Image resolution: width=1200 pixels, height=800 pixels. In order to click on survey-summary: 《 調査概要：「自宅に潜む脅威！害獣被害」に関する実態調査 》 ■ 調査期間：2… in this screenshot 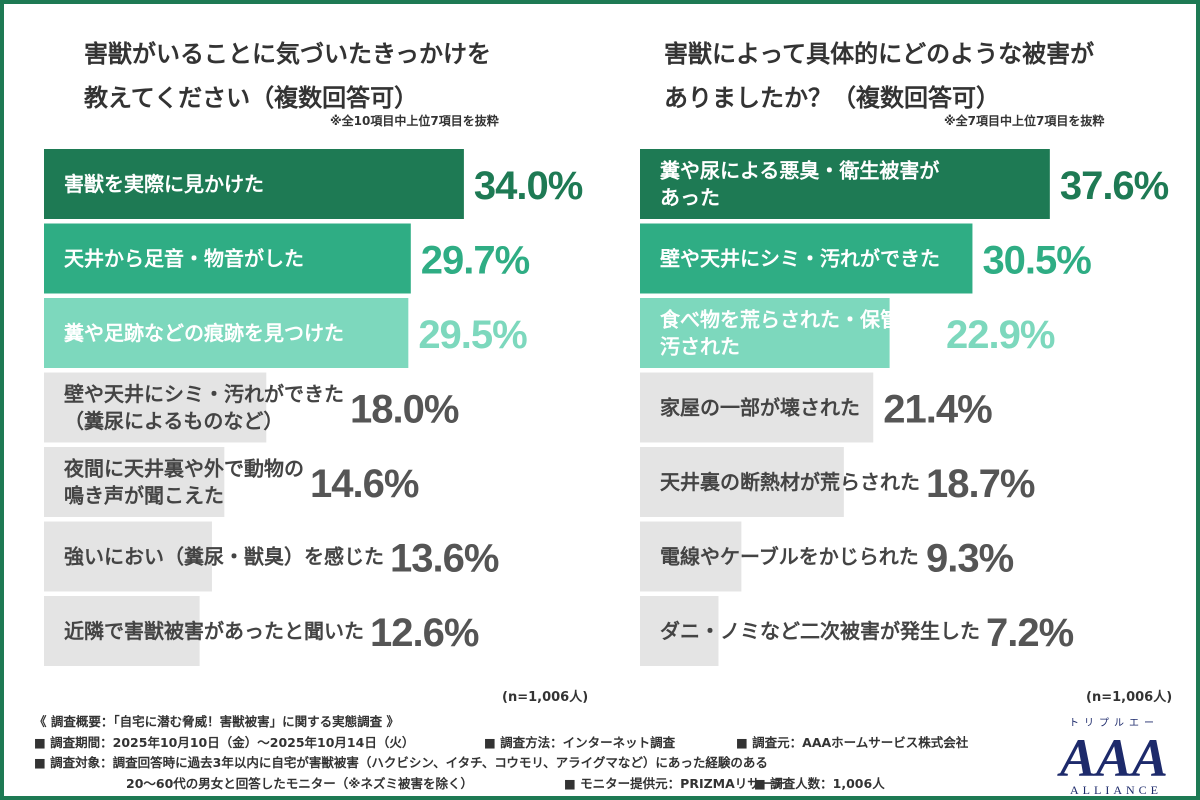, I will do `click(534, 753)`.